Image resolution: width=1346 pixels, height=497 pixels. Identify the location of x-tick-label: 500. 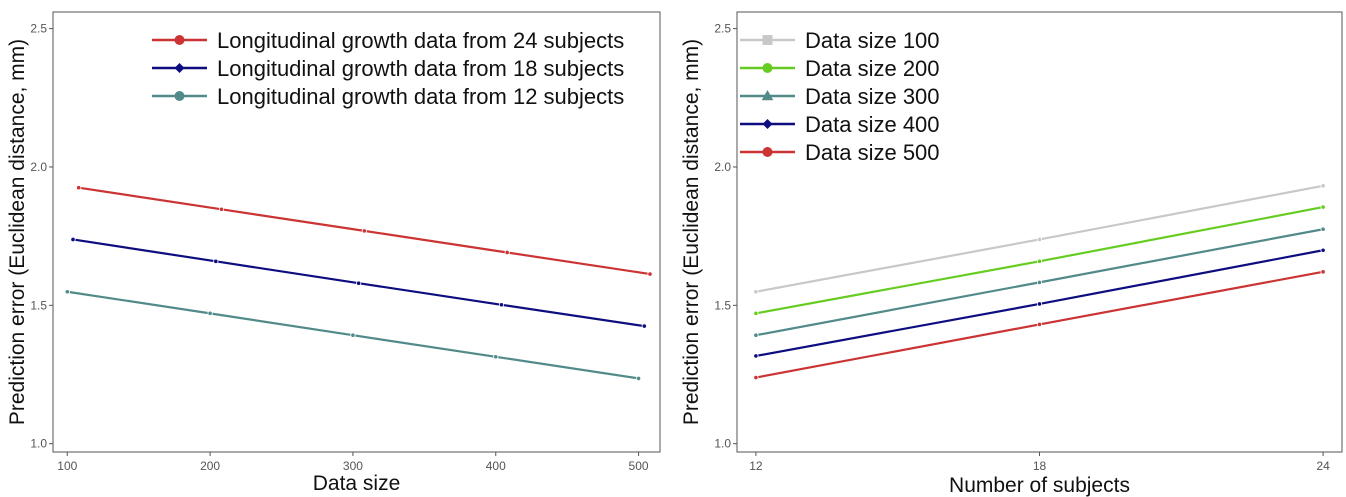
(639, 466).